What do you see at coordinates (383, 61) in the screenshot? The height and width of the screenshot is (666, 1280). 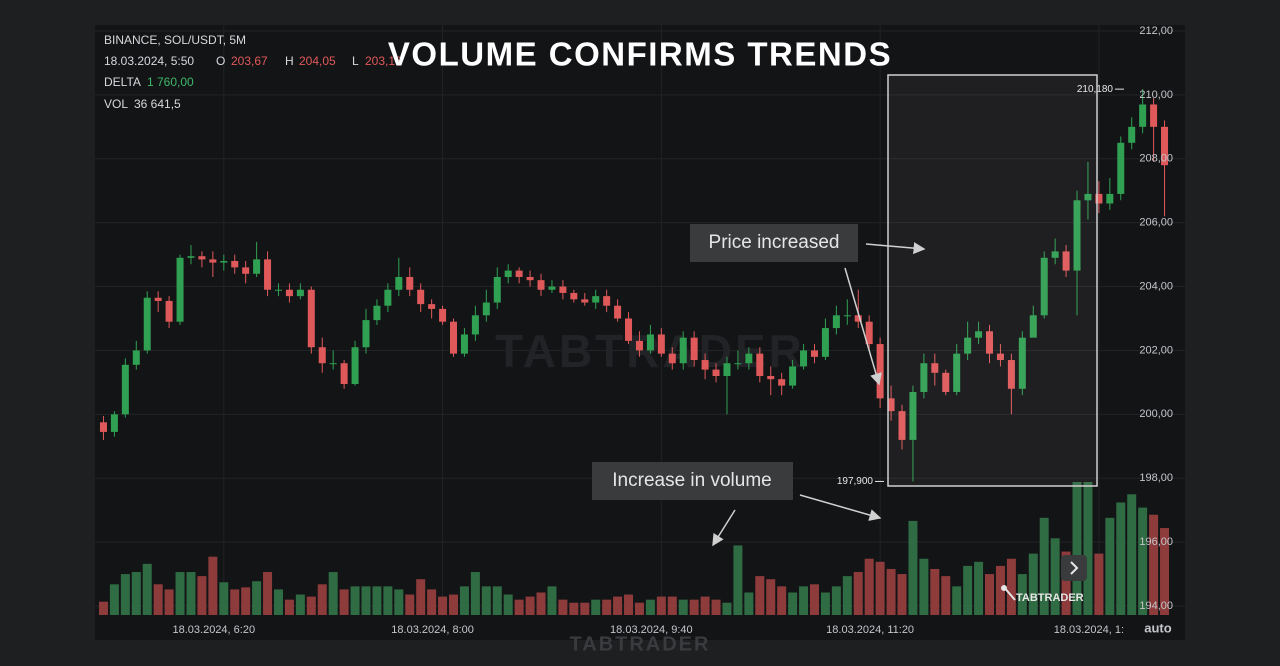 I see `l-value: 203,16` at bounding box center [383, 61].